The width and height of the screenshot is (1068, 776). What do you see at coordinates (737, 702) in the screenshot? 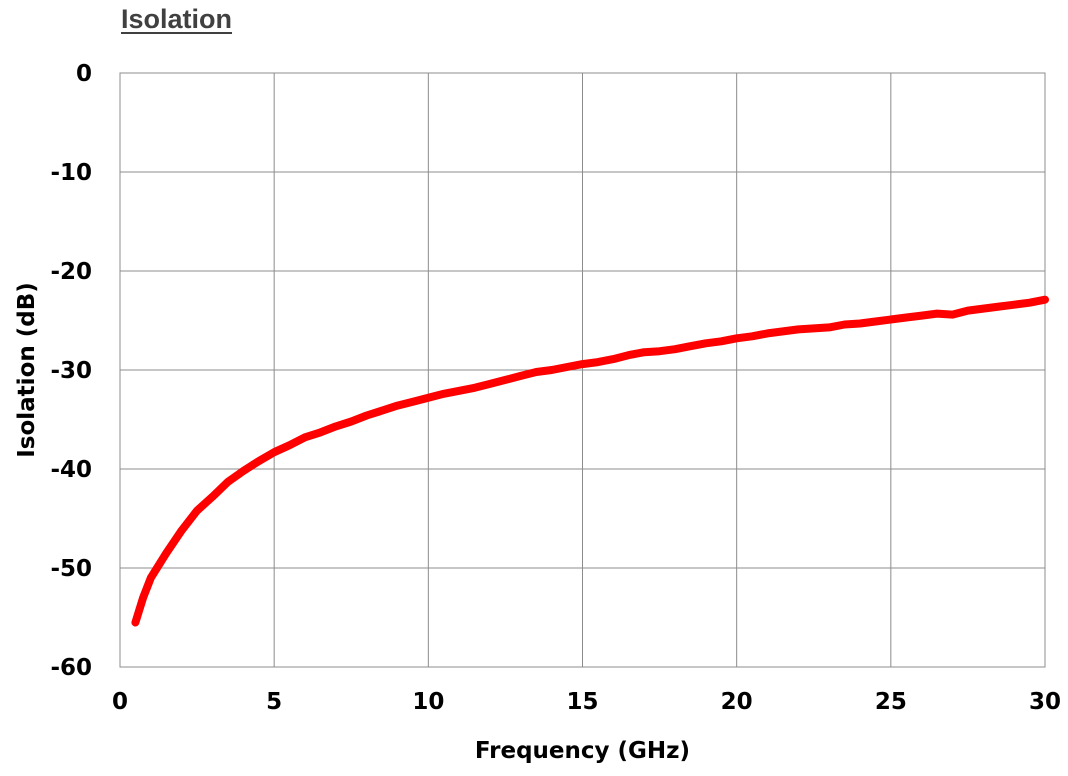
I see `x-tick-label: 20` at bounding box center [737, 702].